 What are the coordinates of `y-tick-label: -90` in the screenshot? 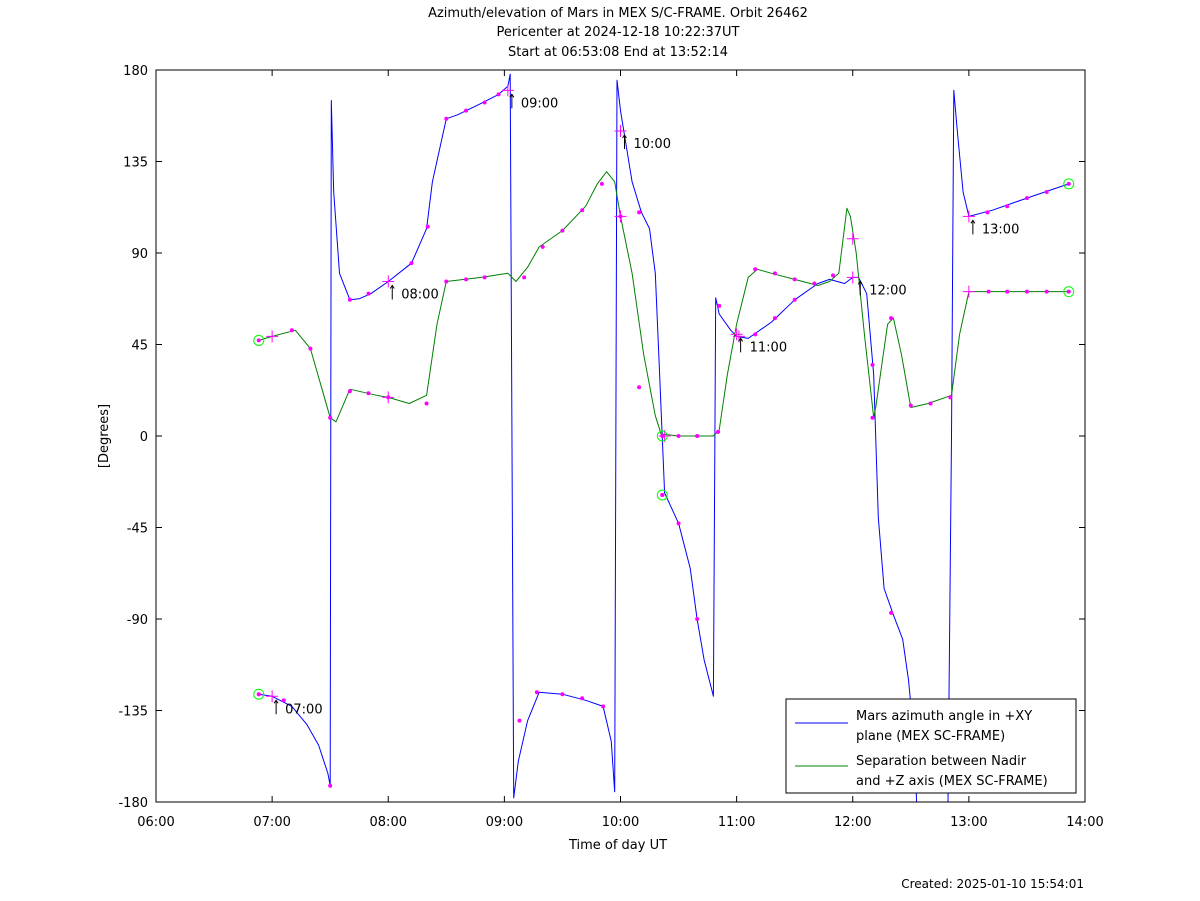 It's located at (137, 620).